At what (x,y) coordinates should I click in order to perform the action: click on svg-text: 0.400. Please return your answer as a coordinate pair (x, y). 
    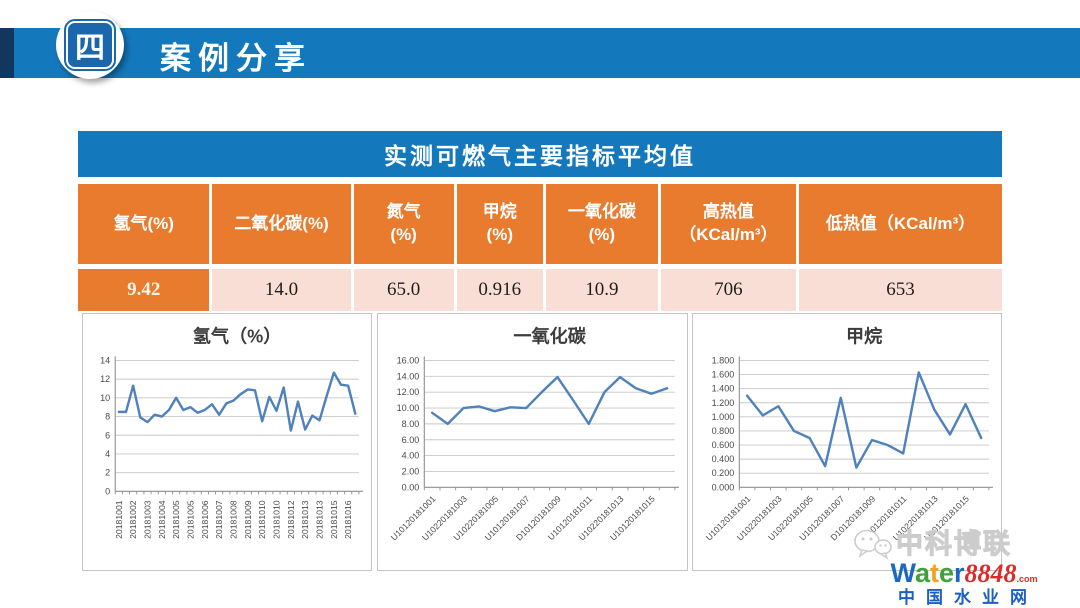
    Looking at the image, I should click on (723, 459).